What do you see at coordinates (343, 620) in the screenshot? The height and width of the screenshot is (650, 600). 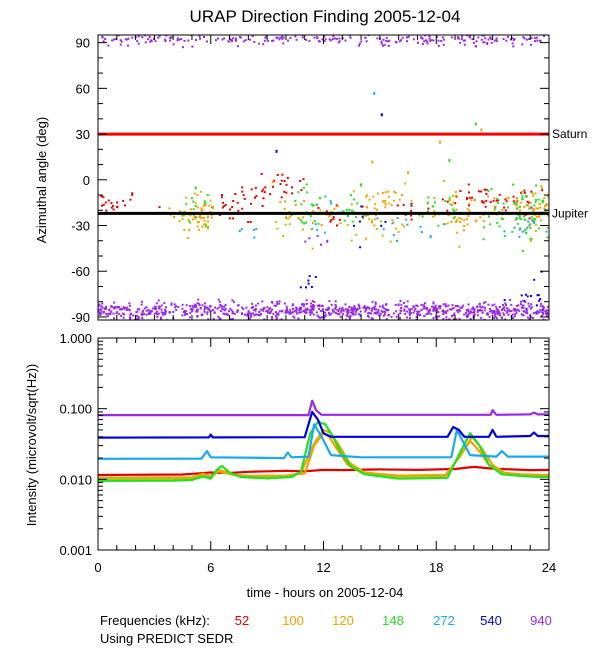 I see `legend-item-120: 120` at bounding box center [343, 620].